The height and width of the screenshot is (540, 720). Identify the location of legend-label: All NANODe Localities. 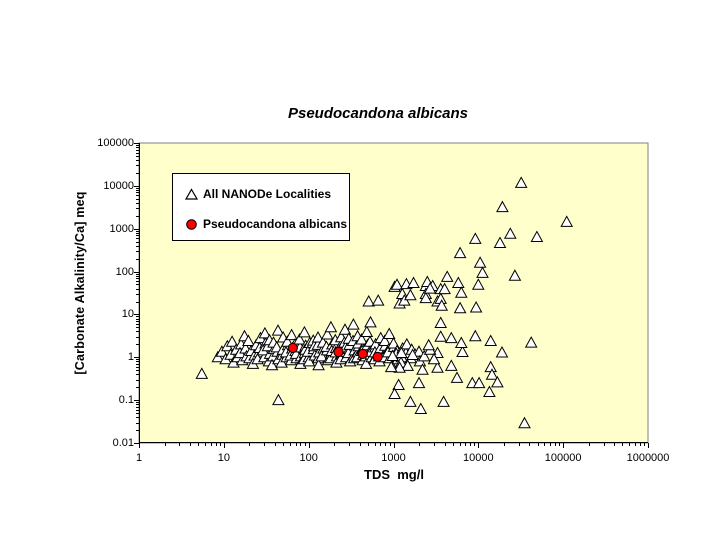
(267, 194).